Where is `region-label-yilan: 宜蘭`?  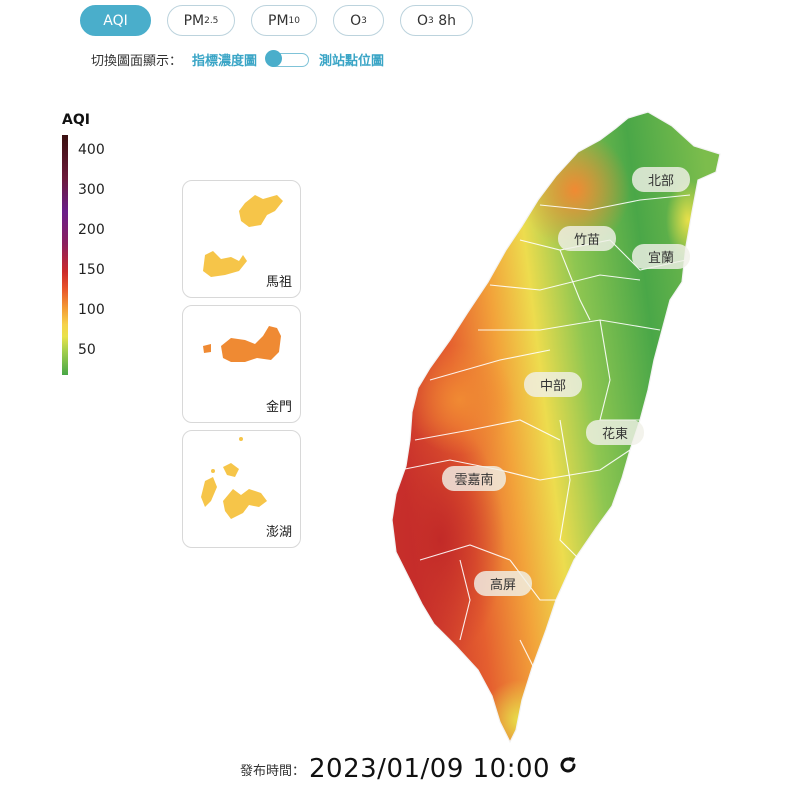 region-label-yilan: 宜蘭 is located at coordinates (661, 256).